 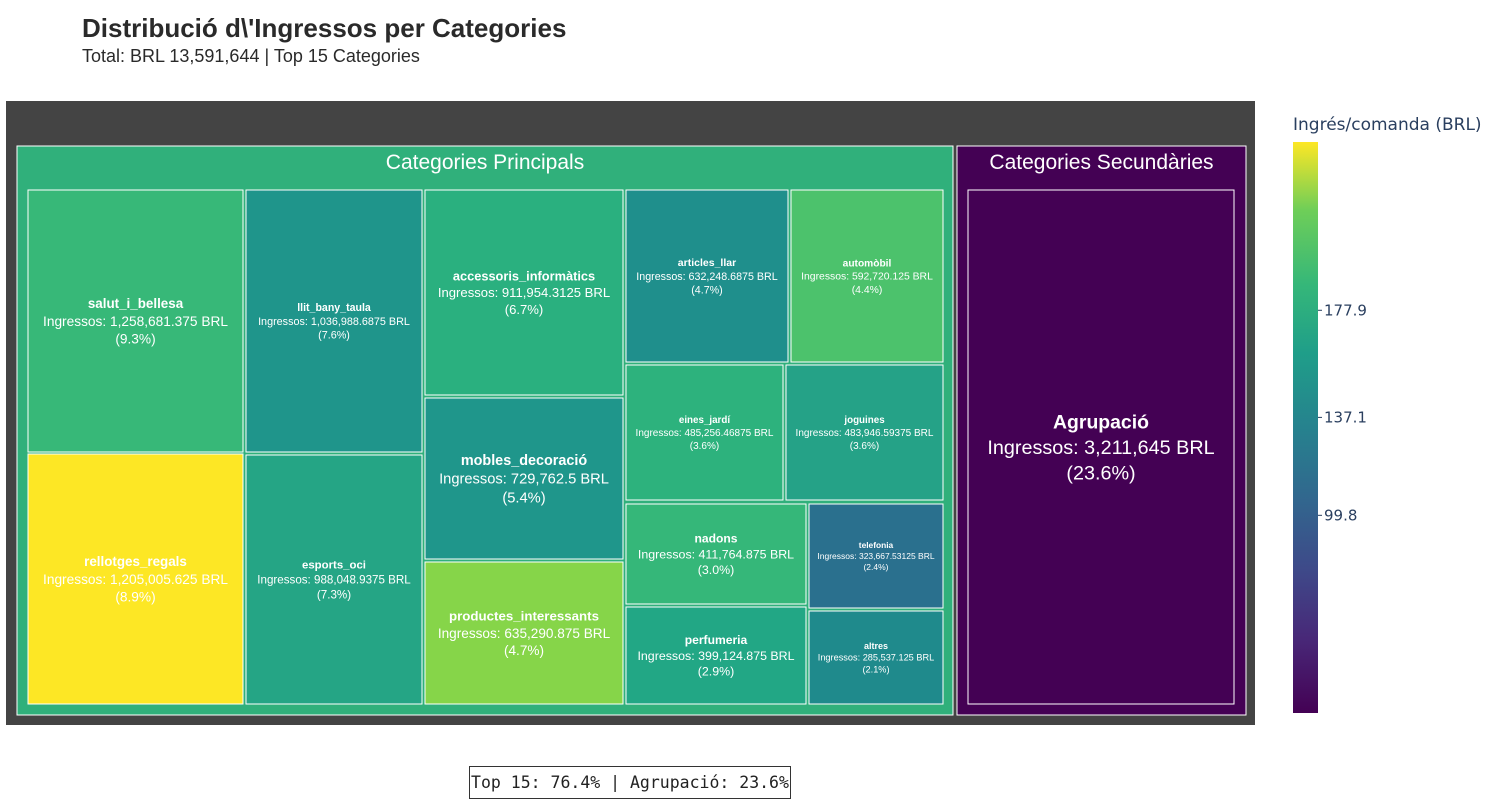 I want to click on tile-label-accessoris-informatics-pct: (6.7%), so click(x=524, y=309).